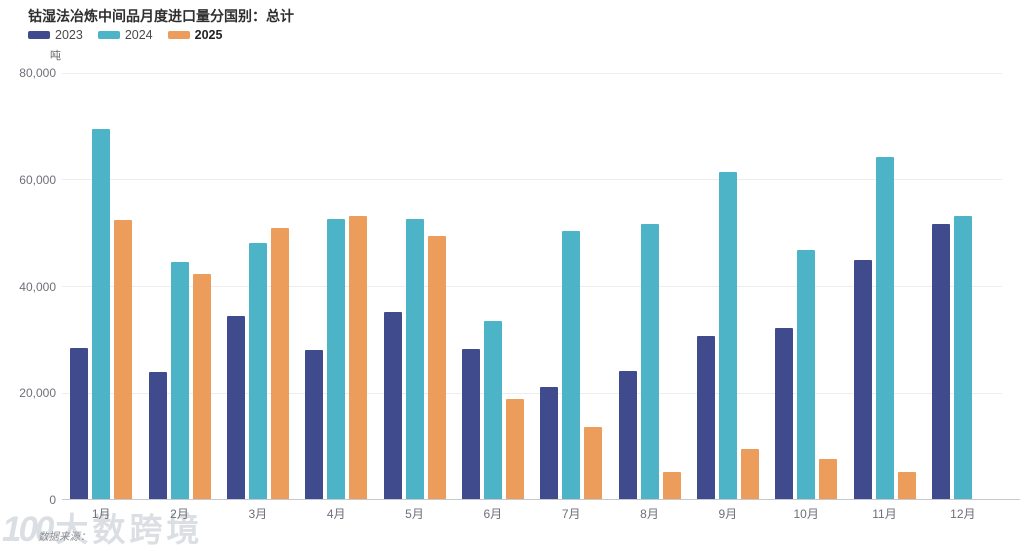 The height and width of the screenshot is (551, 1024). What do you see at coordinates (549, 443) in the screenshot?
I see `bar-2023-7月` at bounding box center [549, 443].